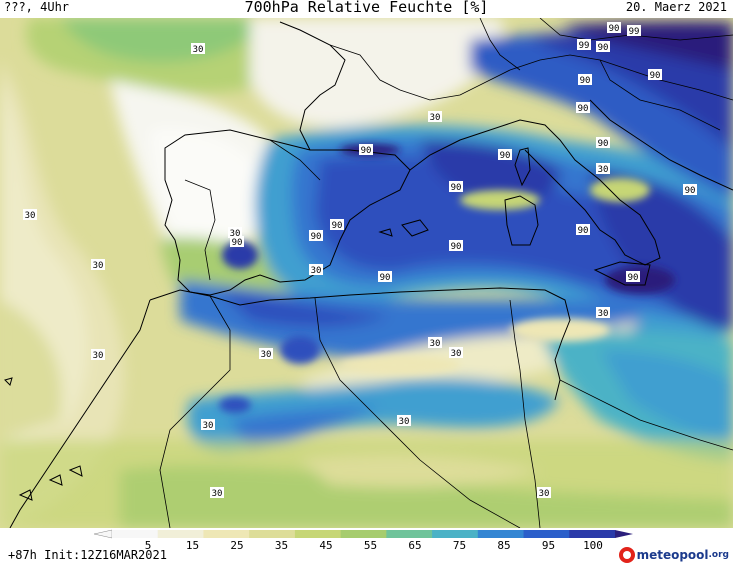 The width and height of the screenshot is (733, 566). I want to click on brand-name: meteopool, so click(672, 555).